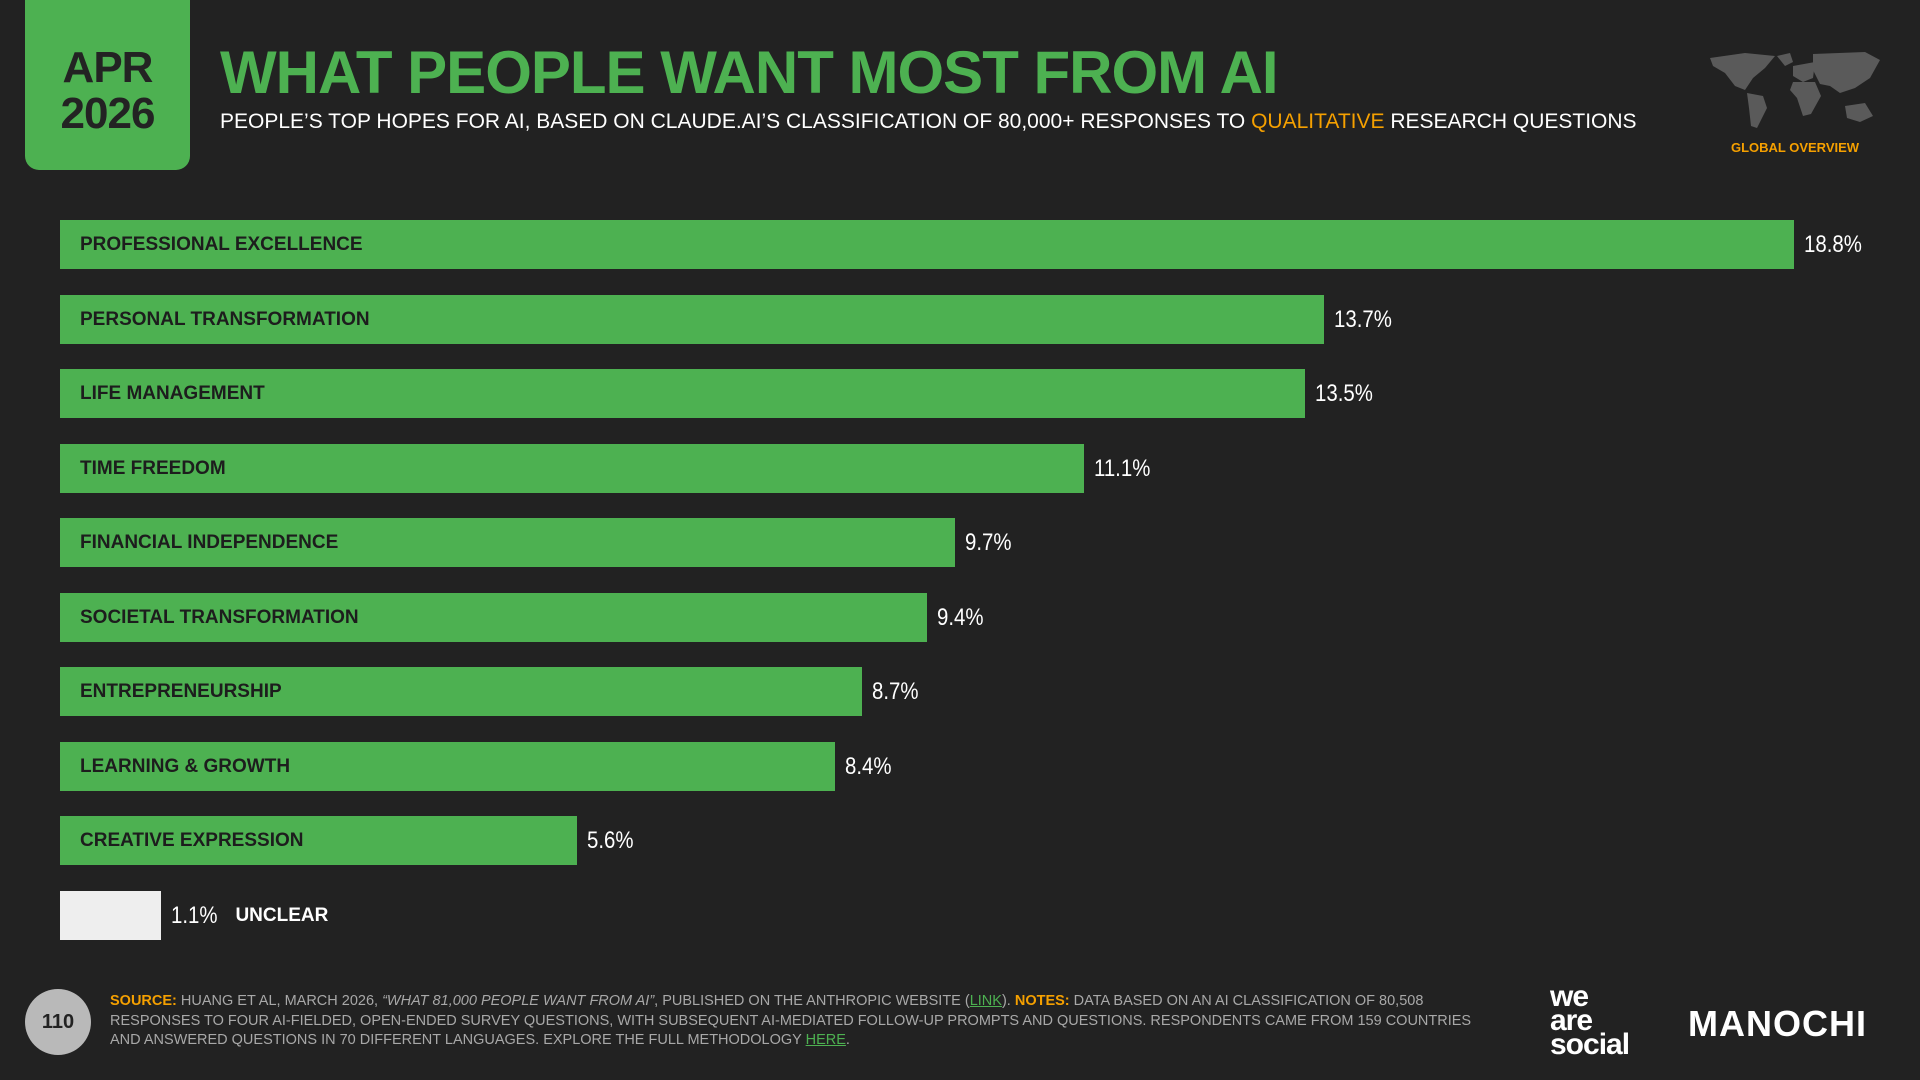 Image resolution: width=1920 pixels, height=1080 pixels. Describe the element at coordinates (1318, 121) in the screenshot. I see `subtitle-highlight: QUALITATIVE` at that location.